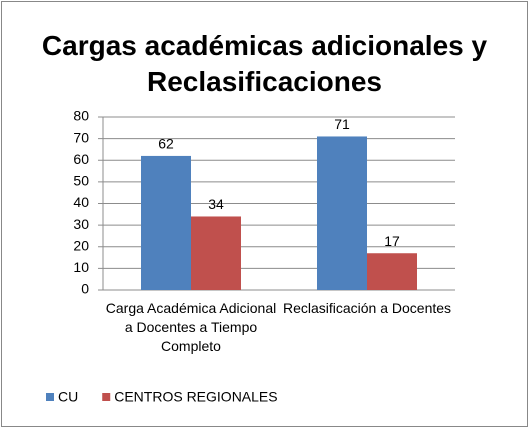  I want to click on y-tick-label: 0, so click(85, 289).